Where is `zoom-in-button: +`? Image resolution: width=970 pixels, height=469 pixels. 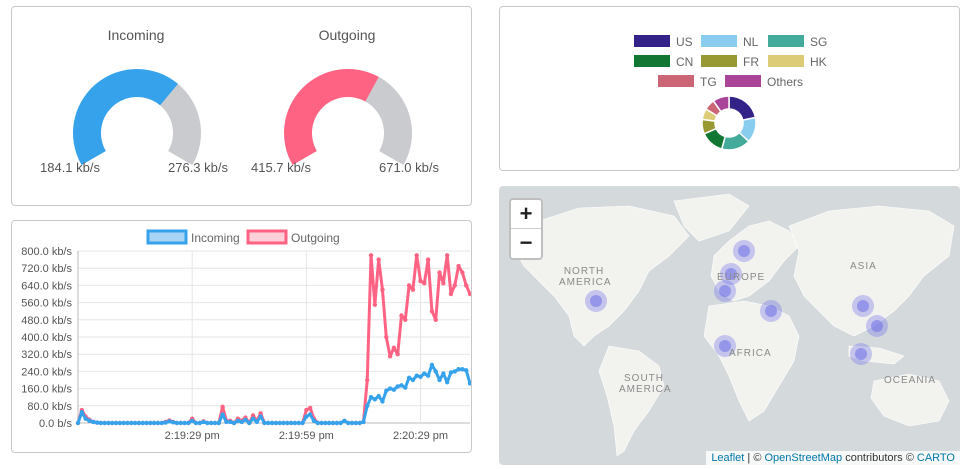
zoom-in-button: + is located at coordinates (526, 213).